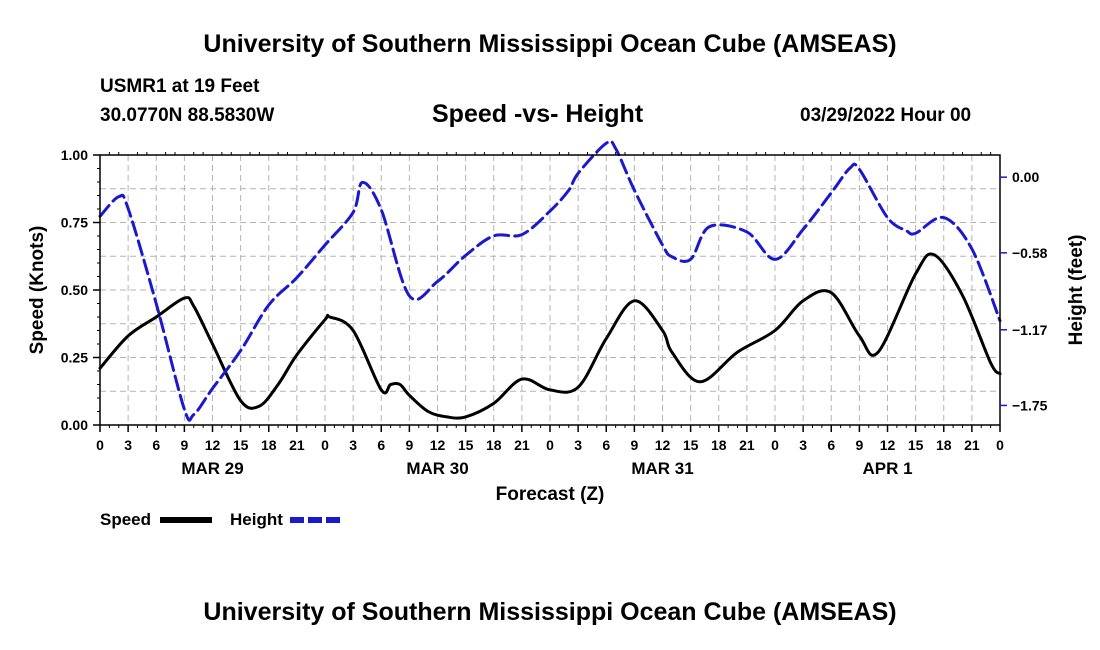 The image size is (1100, 650). What do you see at coordinates (212, 468) in the screenshot?
I see `day-label: MAR 29` at bounding box center [212, 468].